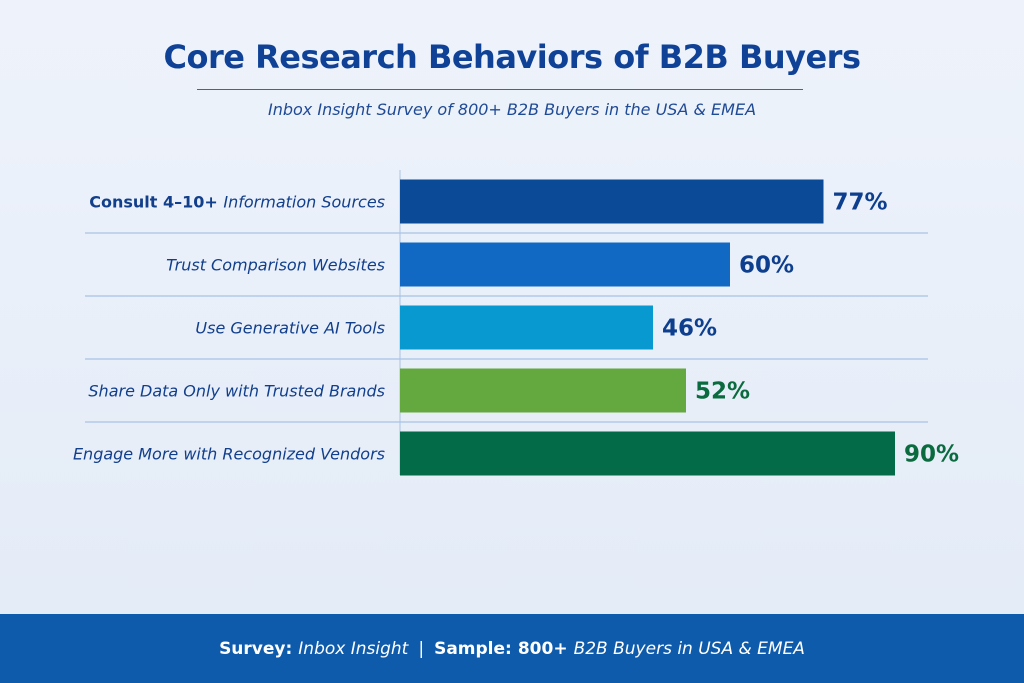 The image size is (1024, 683). I want to click on title-divider, so click(500, 89).